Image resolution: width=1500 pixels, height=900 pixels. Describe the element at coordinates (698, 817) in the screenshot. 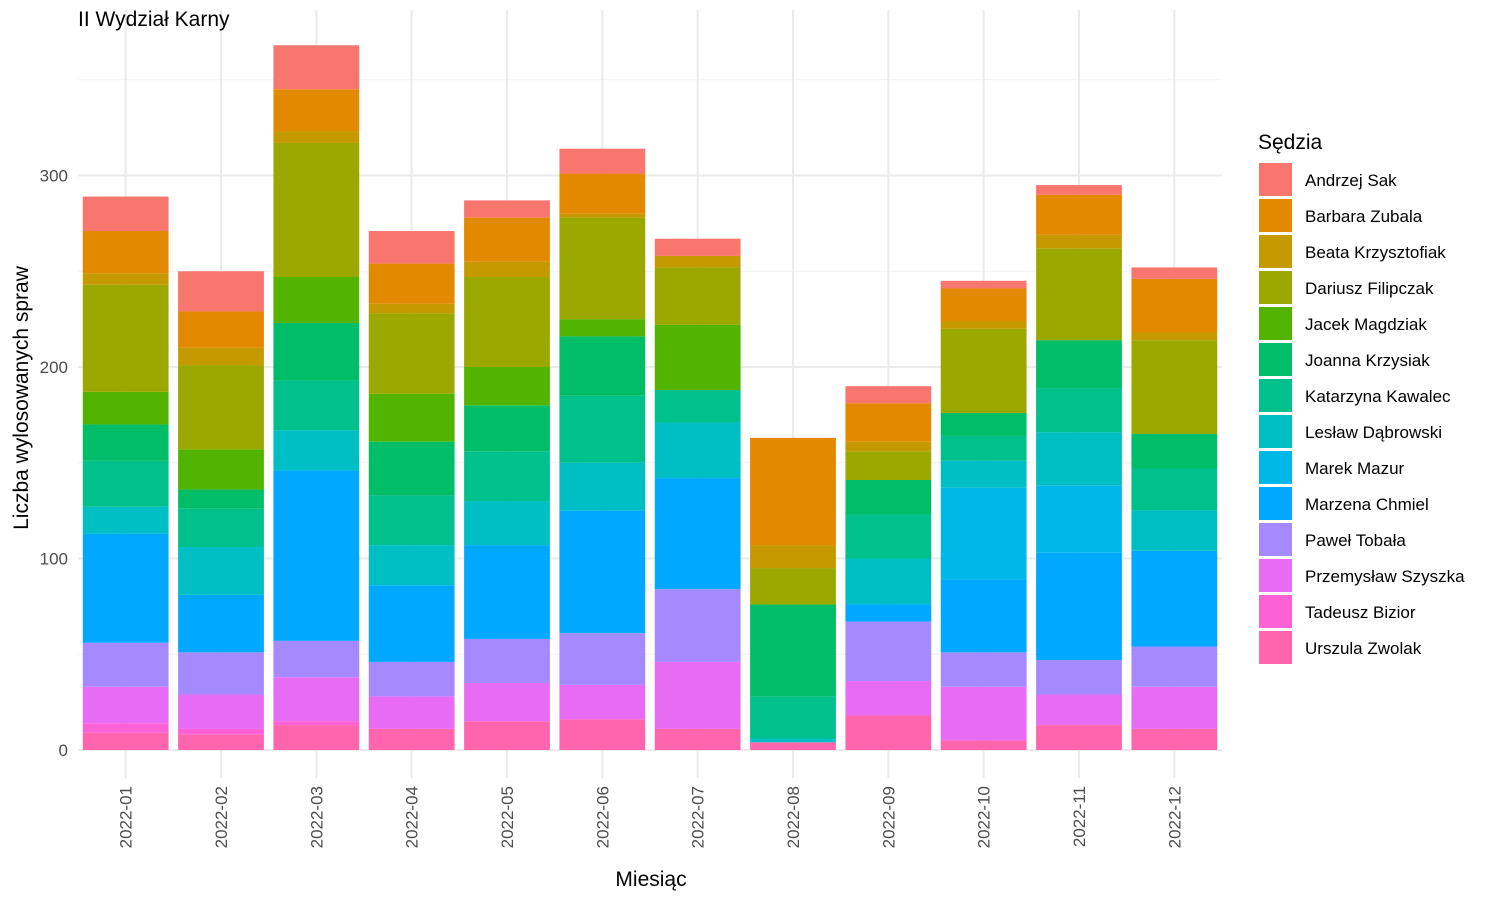

I see `x-tick-label: 2022-07` at that location.